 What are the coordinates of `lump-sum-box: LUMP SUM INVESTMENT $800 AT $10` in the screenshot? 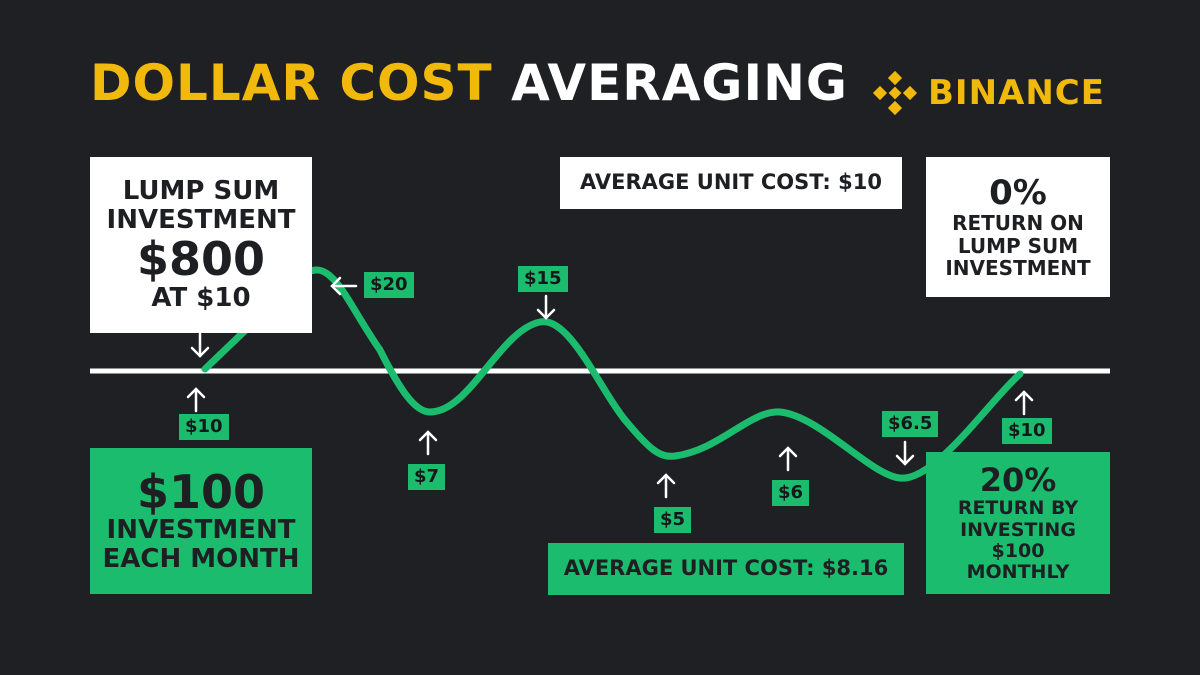 It's located at (201, 245).